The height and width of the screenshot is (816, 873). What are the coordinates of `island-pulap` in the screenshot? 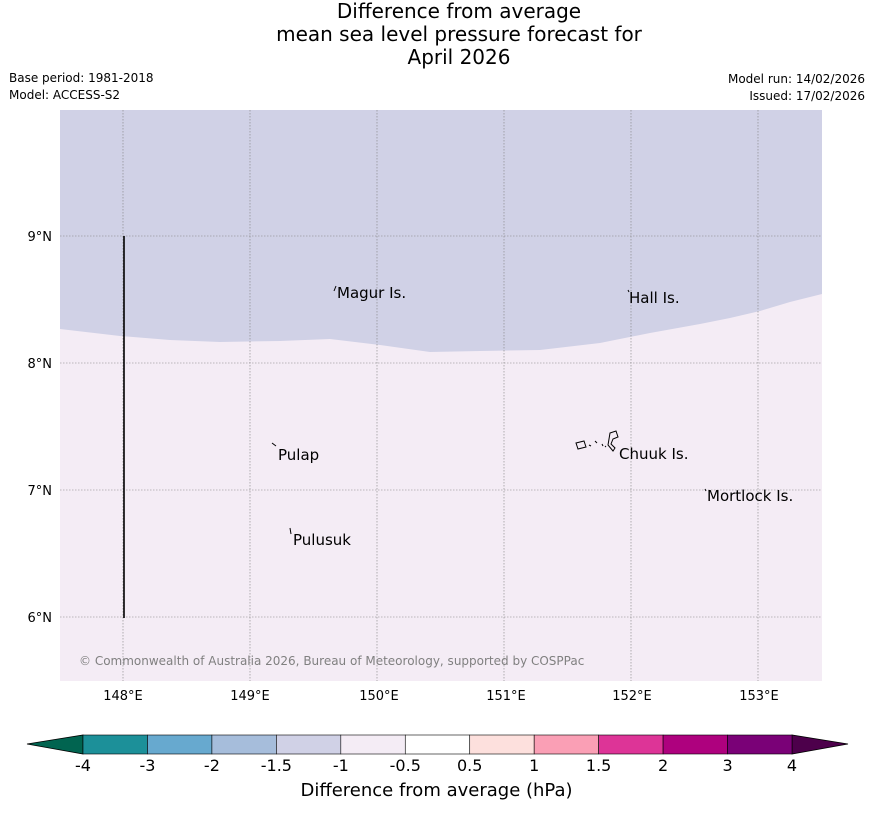 It's located at (274, 444).